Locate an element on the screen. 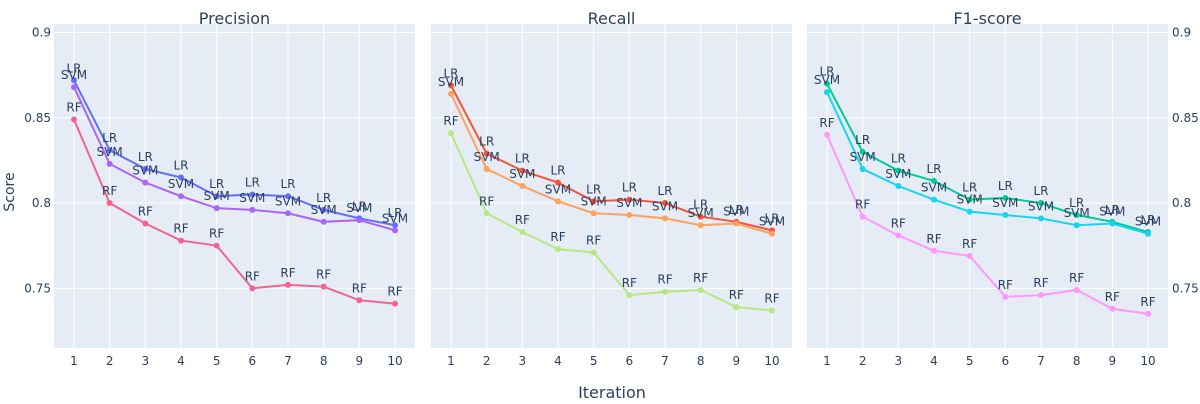  labels-svm: SVM SVM SVM SVM SVM SVM SVM SVM SVM SVM is located at coordinates (234, 146).